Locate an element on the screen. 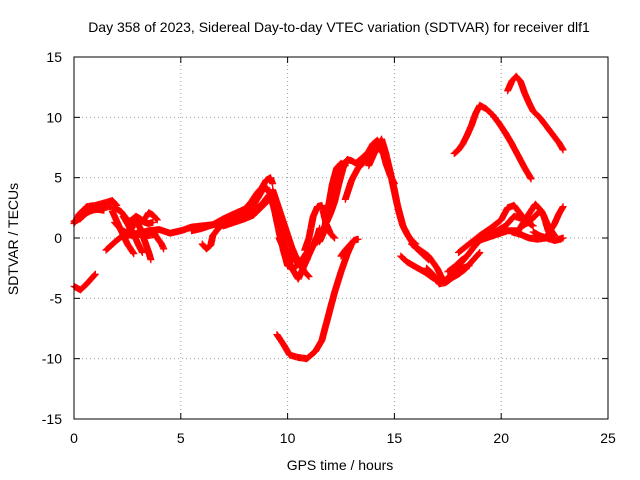 This screenshot has height=480, width=640. y-tick-label: -5 is located at coordinates (56, 298).